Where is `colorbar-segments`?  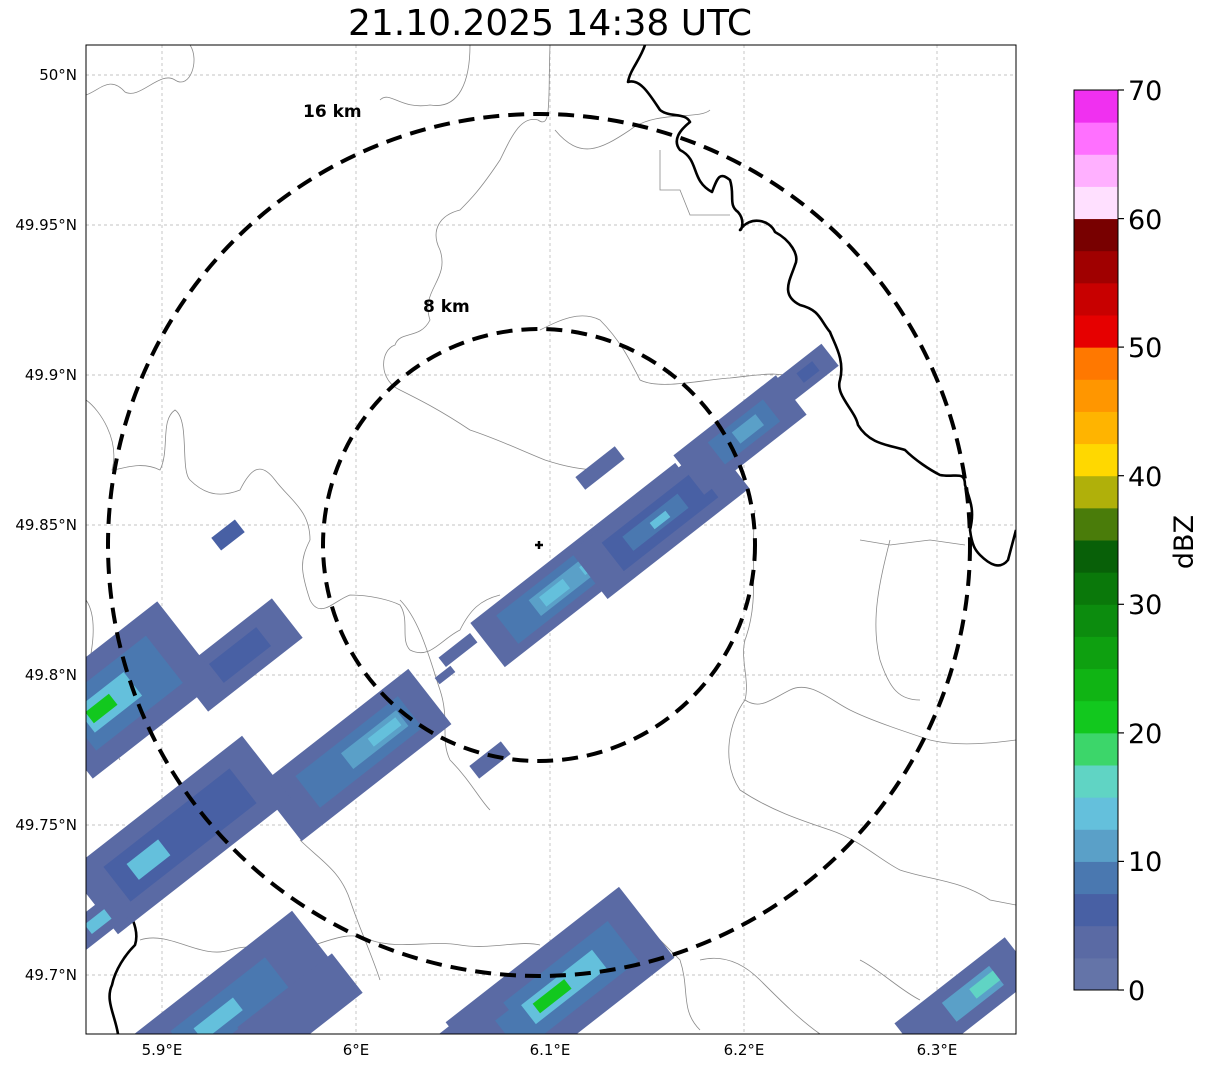 colorbar-segments is located at coordinates (1096, 540).